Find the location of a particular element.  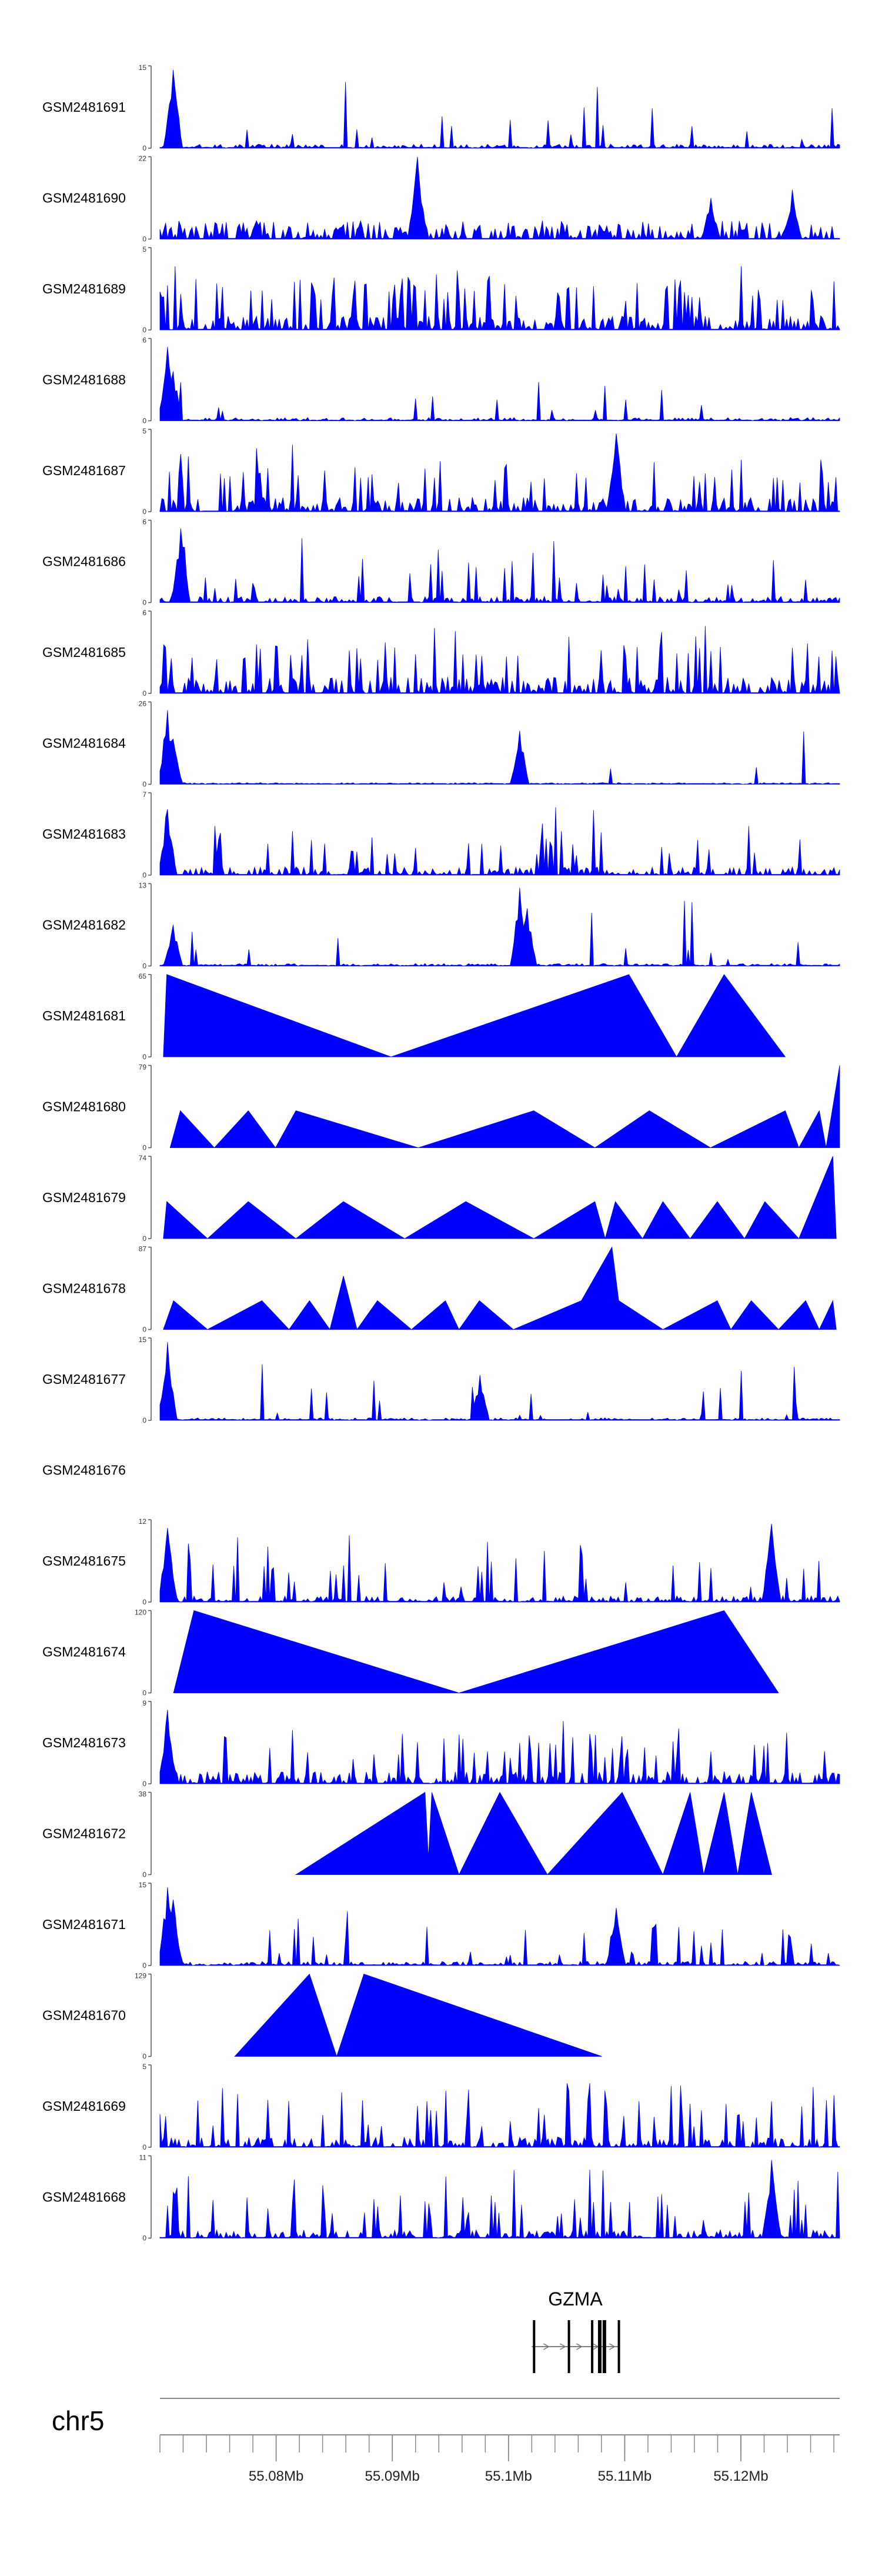

track-label: GSM2481681 is located at coordinates (84, 1015).